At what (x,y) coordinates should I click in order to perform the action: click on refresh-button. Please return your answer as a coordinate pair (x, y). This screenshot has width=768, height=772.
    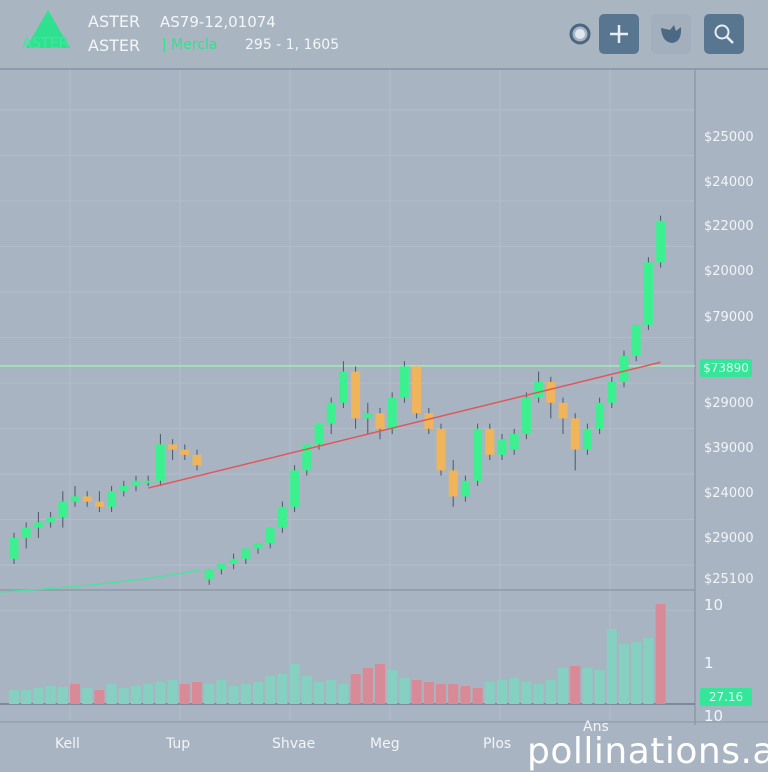
    Looking at the image, I should click on (580, 34).